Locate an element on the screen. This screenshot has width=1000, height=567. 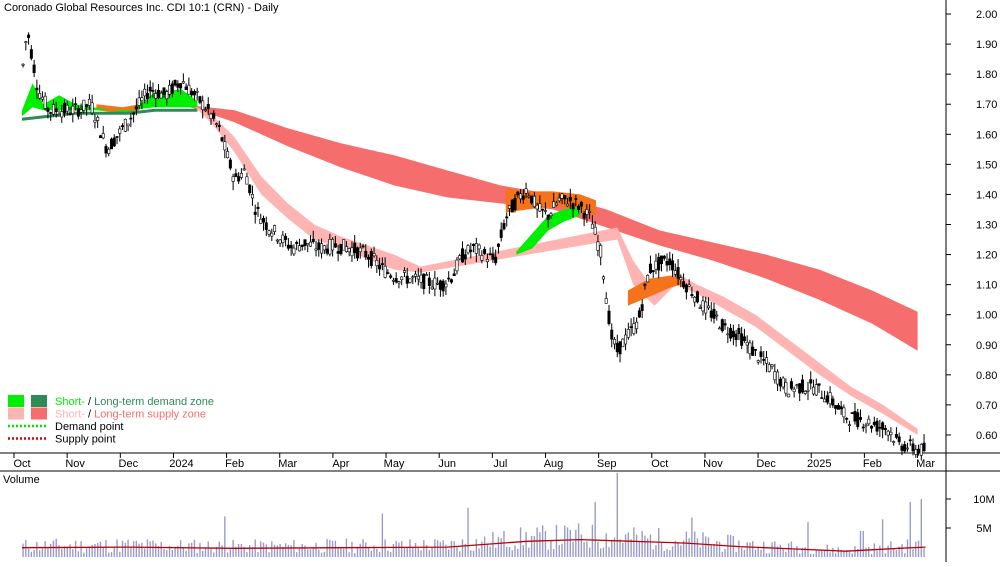
month-label: Sep is located at coordinates (607, 464).